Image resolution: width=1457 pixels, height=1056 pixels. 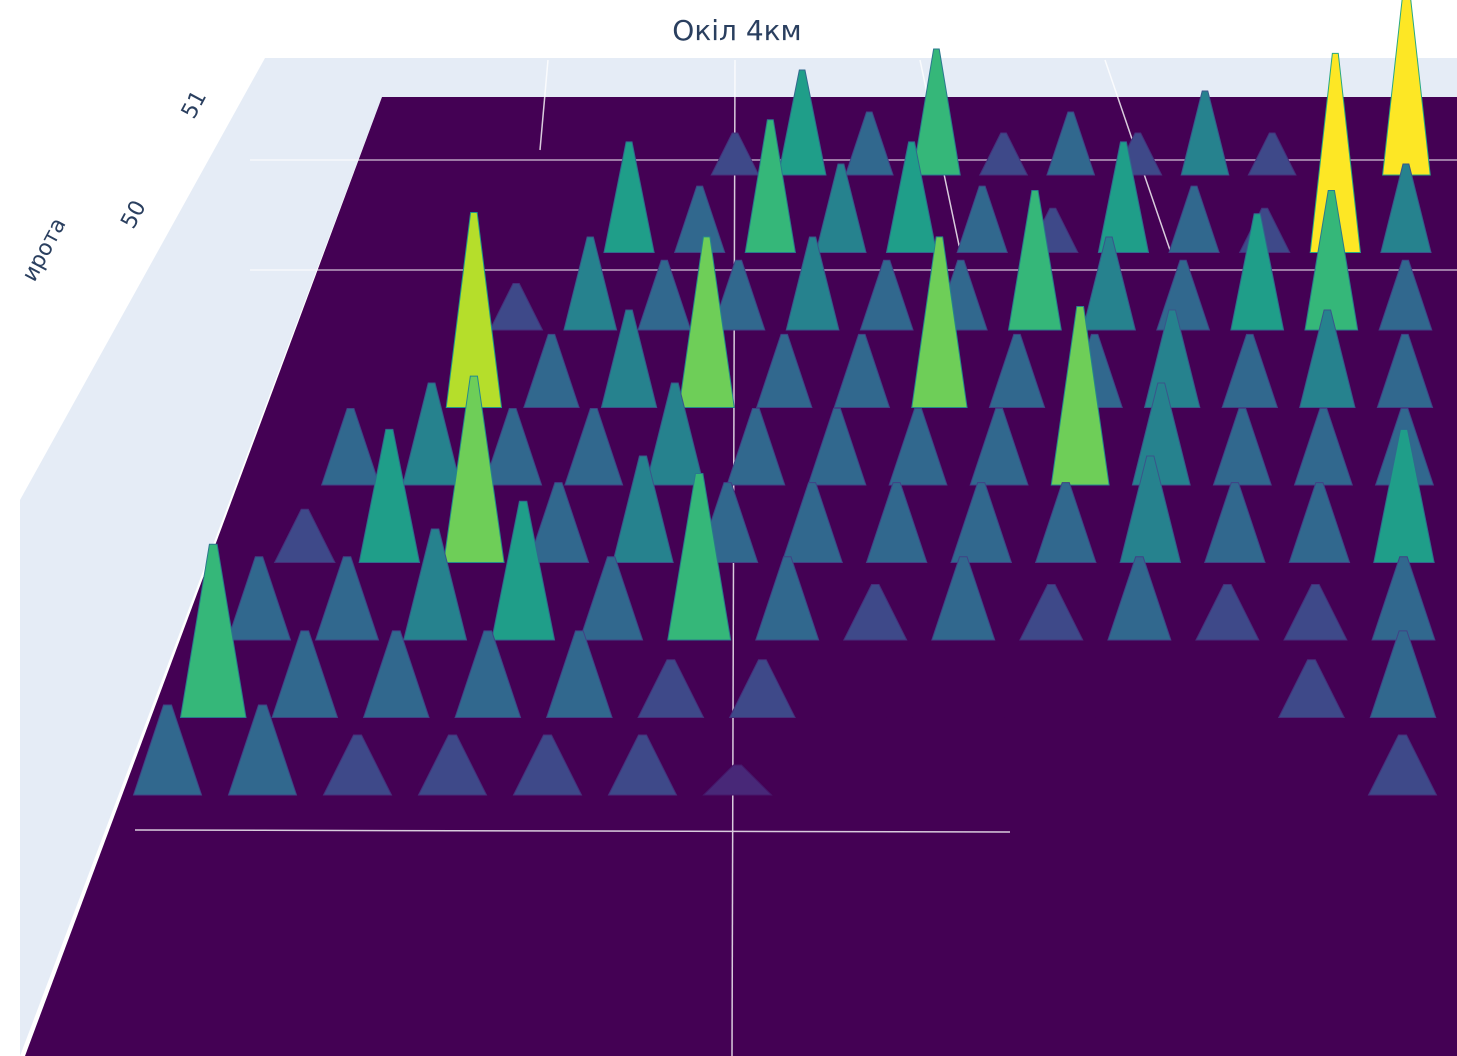 I want to click on y-tick-label: 51, so click(x=194, y=105).